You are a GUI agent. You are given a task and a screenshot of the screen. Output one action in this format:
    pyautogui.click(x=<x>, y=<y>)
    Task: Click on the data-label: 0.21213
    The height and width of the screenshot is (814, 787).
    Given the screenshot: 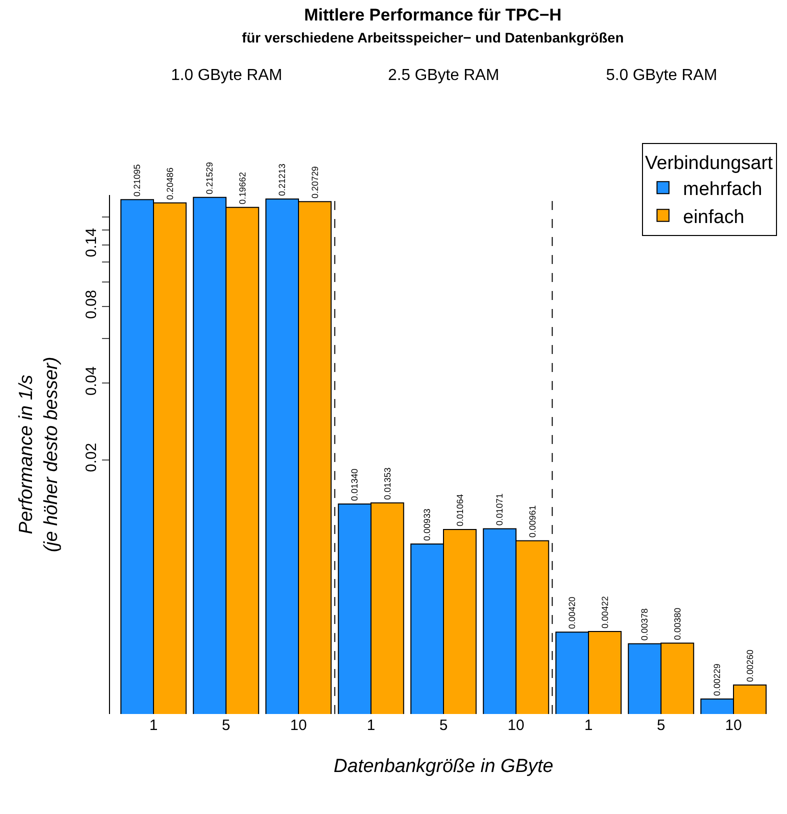 What is the action you would take?
    pyautogui.click(x=282, y=180)
    